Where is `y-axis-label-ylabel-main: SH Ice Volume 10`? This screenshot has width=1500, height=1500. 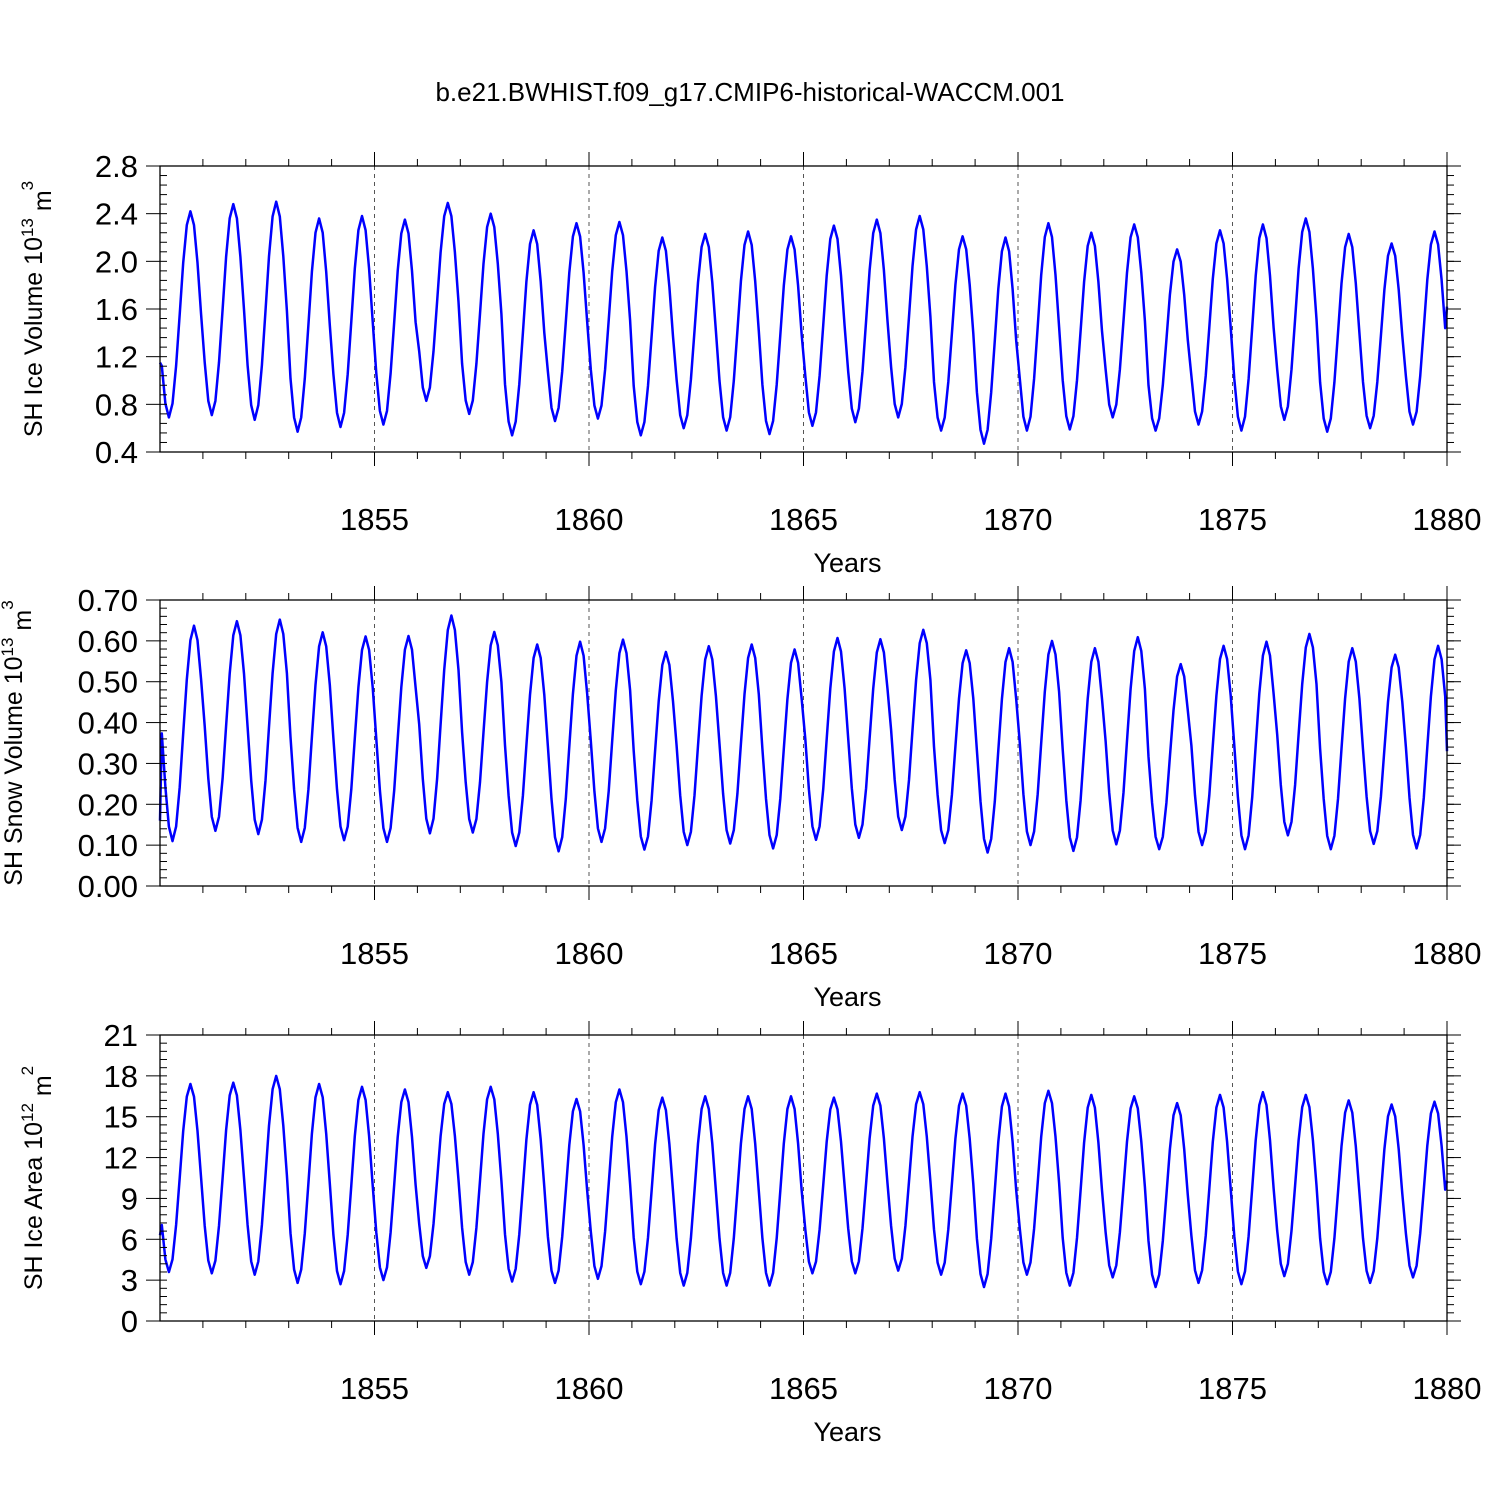
y-axis-label-ylabel-main: SH Ice Volume 10 is located at coordinates (34, 337).